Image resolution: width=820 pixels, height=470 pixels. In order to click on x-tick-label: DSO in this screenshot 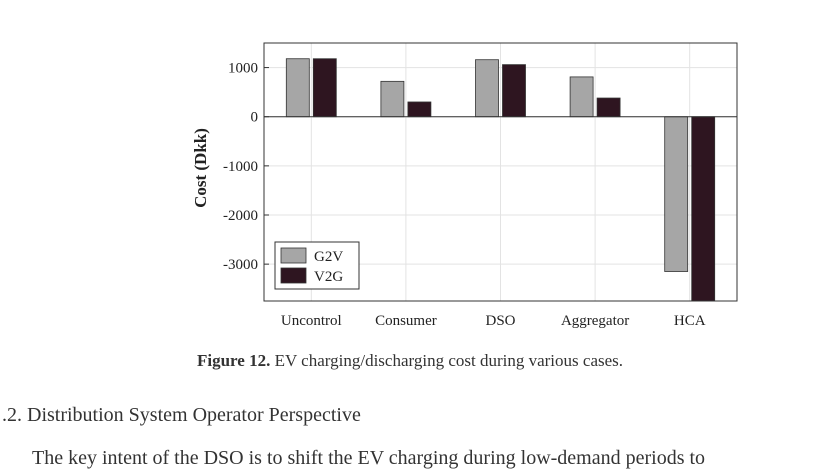, I will do `click(500, 321)`.